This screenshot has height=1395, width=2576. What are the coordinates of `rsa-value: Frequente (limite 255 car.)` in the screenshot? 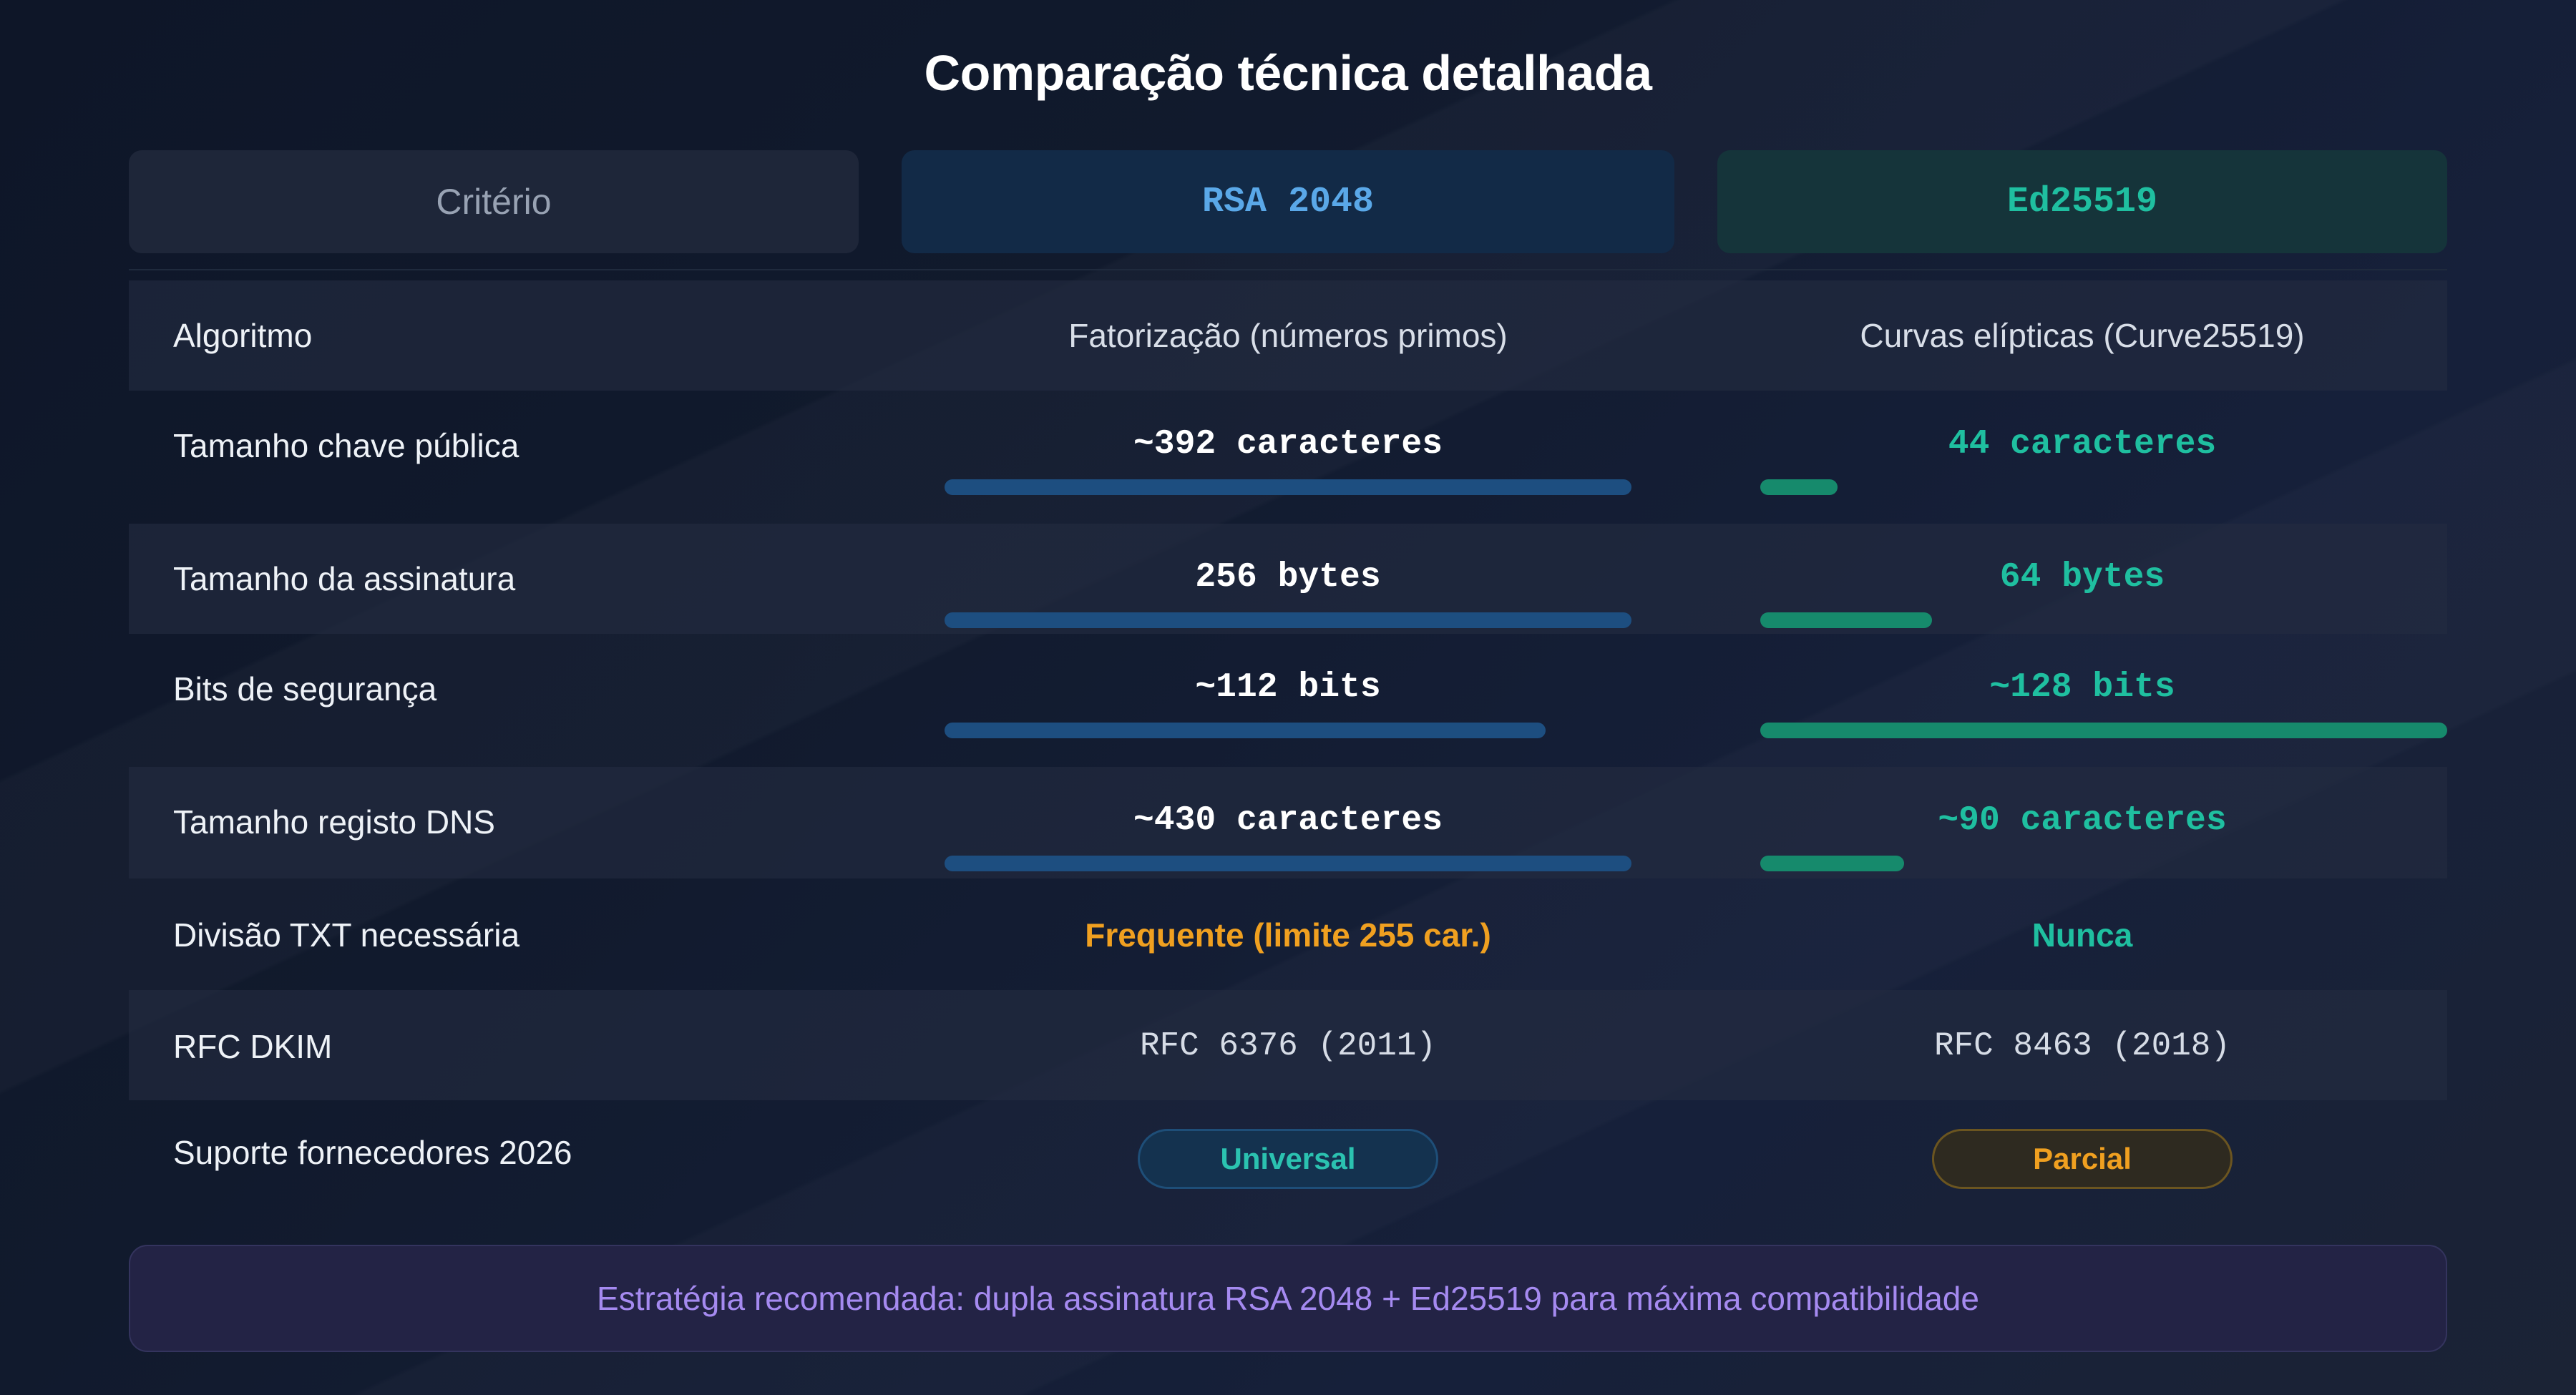 It's located at (1288, 935).